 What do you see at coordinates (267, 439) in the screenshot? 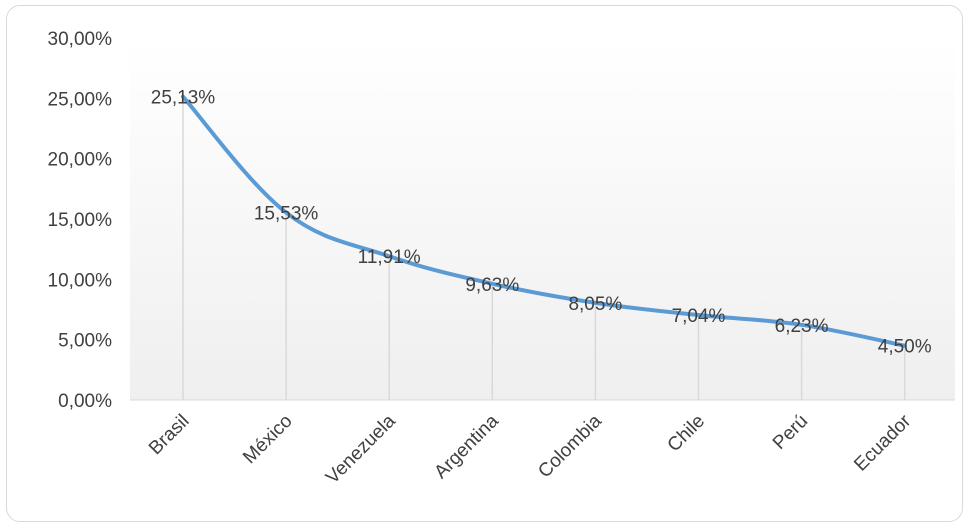
I see `category-label: México` at bounding box center [267, 439].